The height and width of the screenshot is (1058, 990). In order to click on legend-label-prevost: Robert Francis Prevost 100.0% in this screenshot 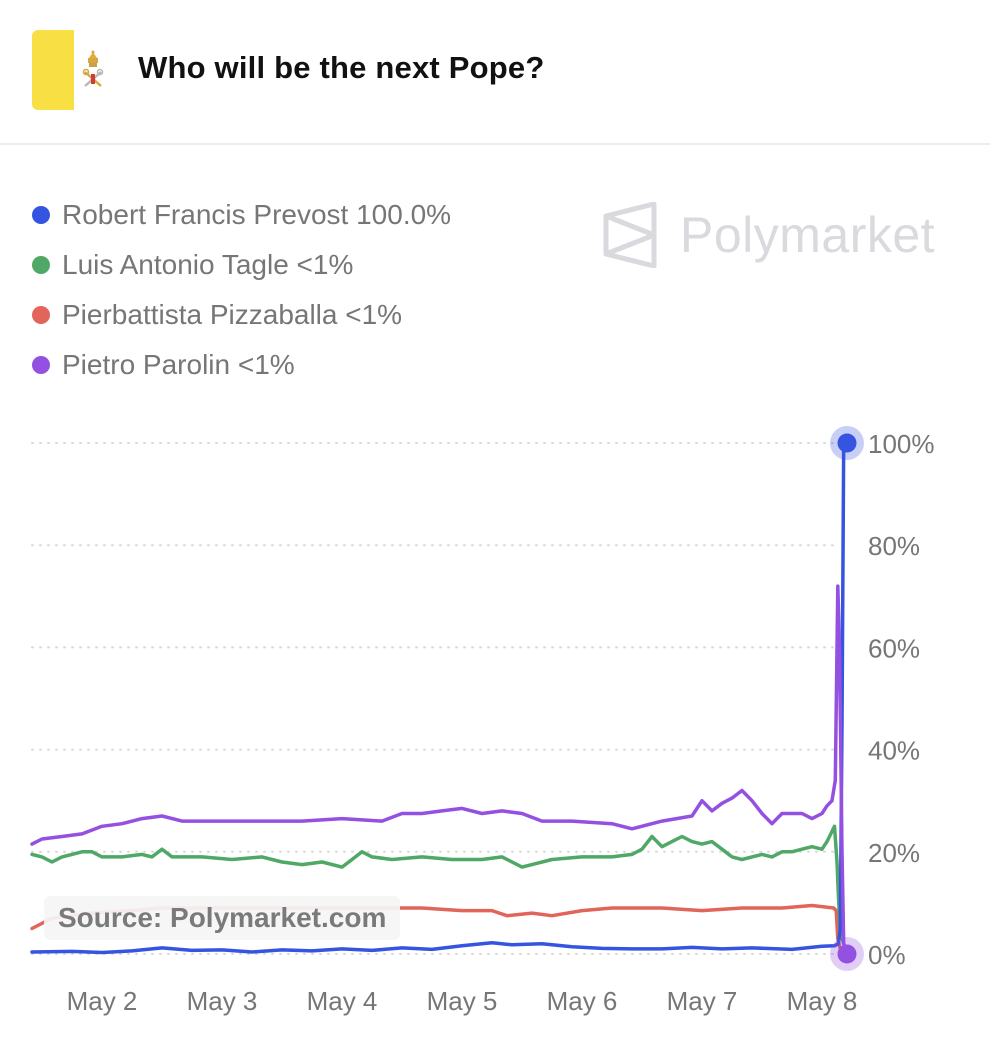, I will do `click(257, 214)`.